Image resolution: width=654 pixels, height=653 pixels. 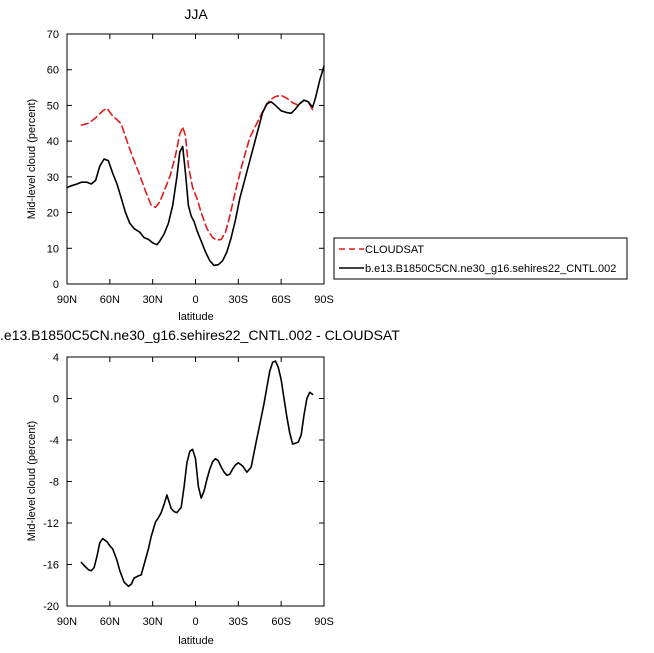 I want to click on top-chart-ylabel: Mid-level cloud (percent), so click(x=32, y=159).